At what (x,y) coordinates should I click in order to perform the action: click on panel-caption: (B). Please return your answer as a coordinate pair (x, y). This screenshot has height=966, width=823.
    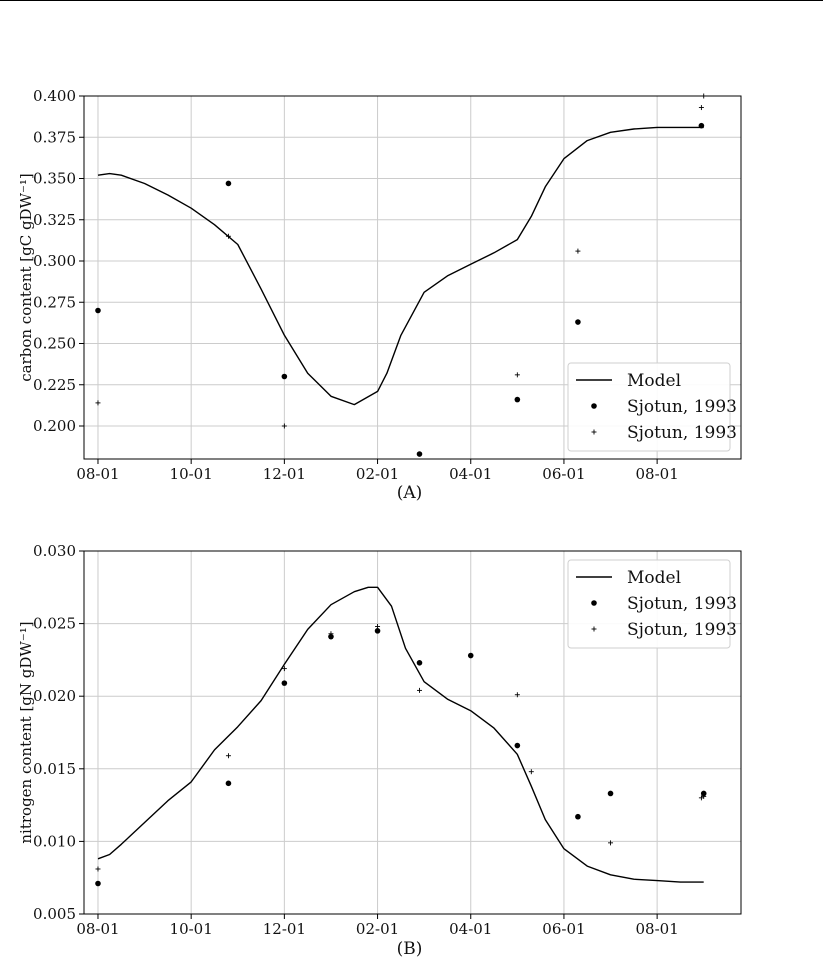
    Looking at the image, I should click on (410, 949).